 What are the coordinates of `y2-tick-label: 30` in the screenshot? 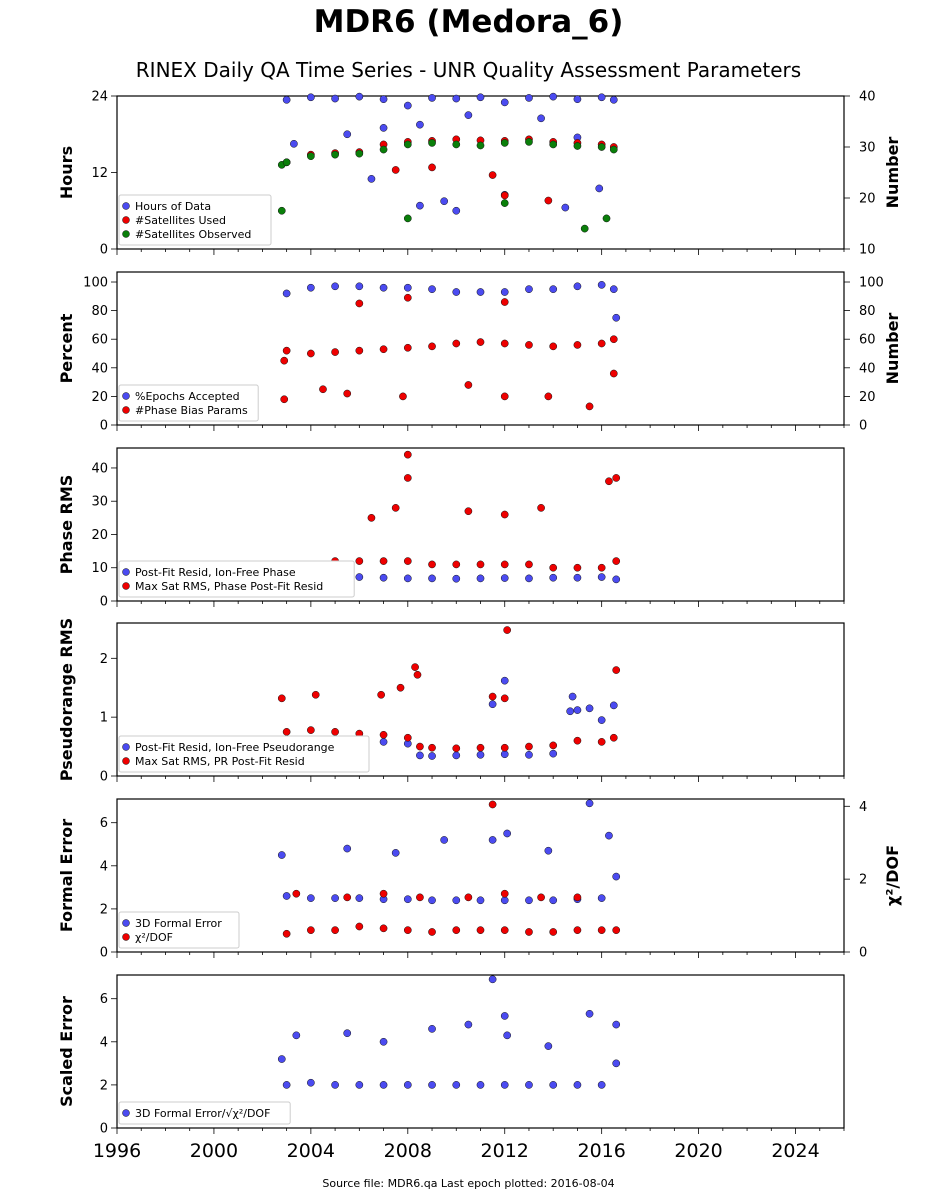 It's located at (867, 148).